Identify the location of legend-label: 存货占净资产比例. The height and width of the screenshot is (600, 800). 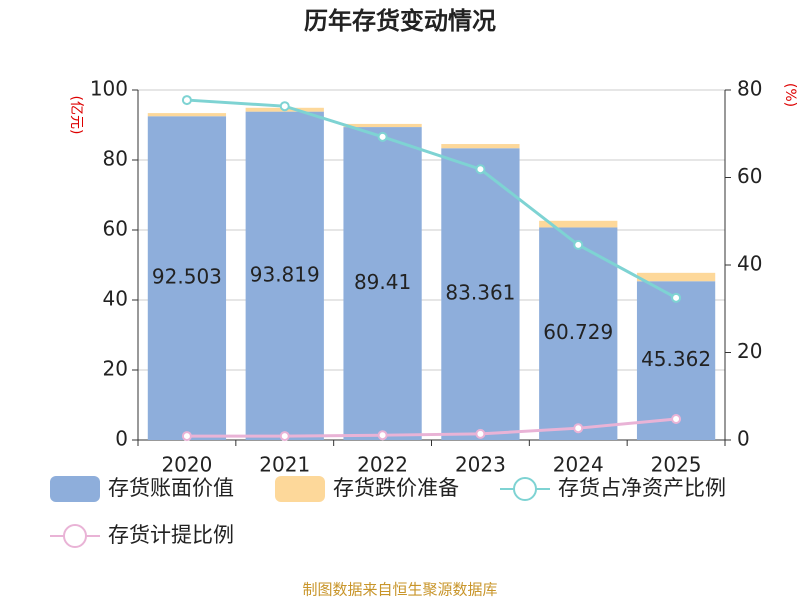
(642, 488).